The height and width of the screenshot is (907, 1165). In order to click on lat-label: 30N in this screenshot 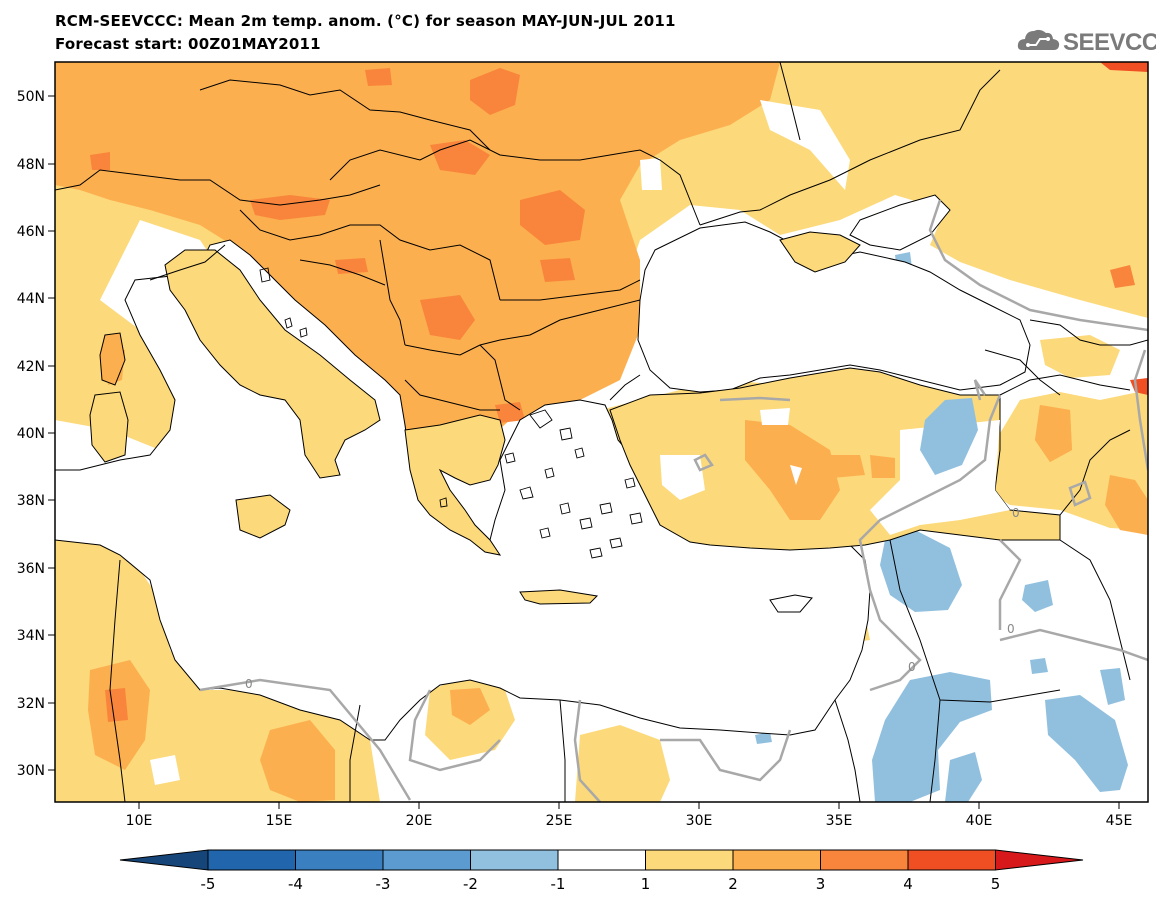, I will do `click(31, 771)`.